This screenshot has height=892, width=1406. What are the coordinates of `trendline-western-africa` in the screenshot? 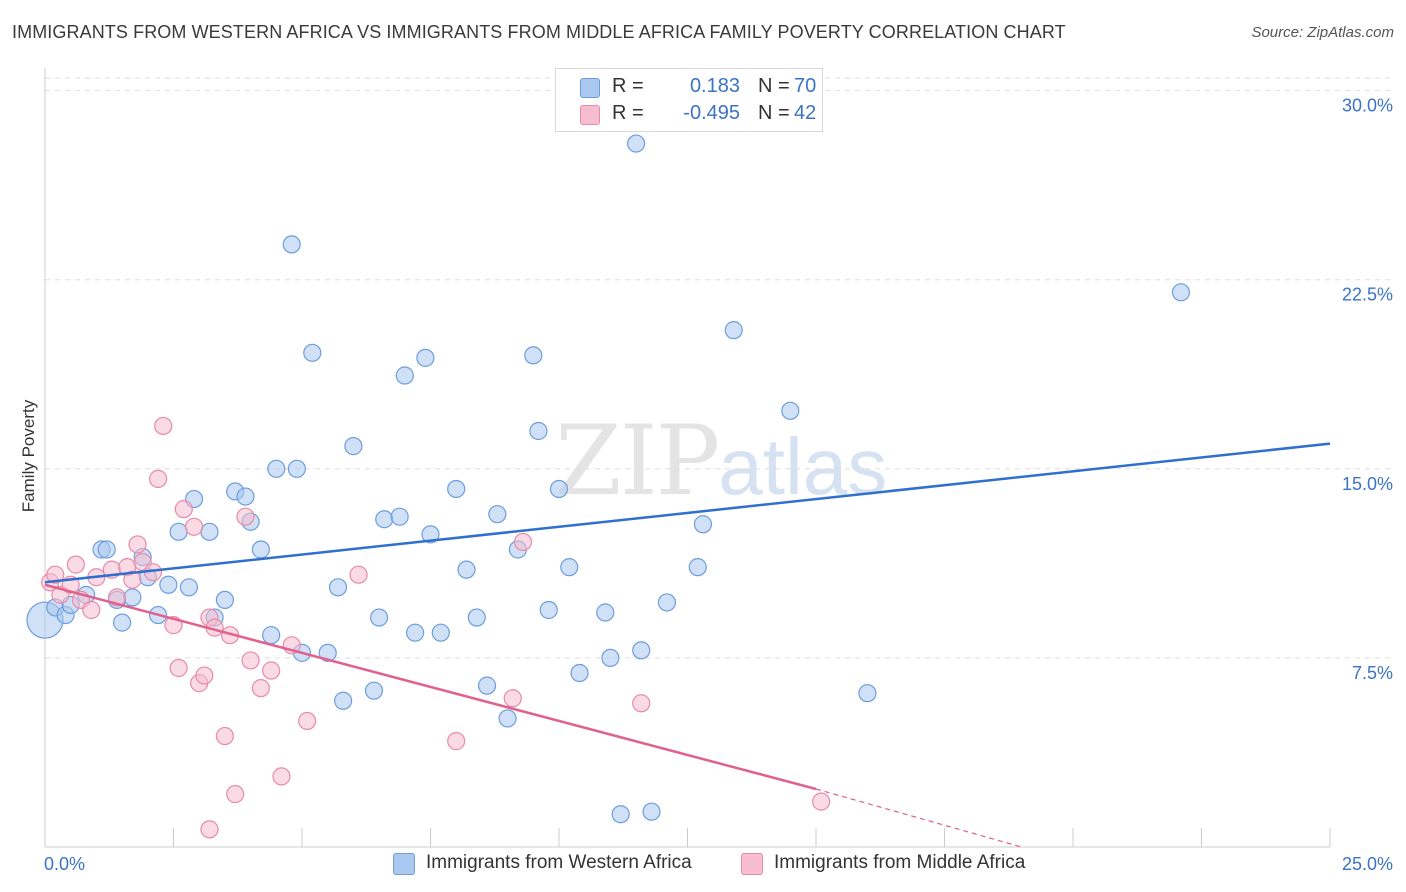 It's located at (687, 513).